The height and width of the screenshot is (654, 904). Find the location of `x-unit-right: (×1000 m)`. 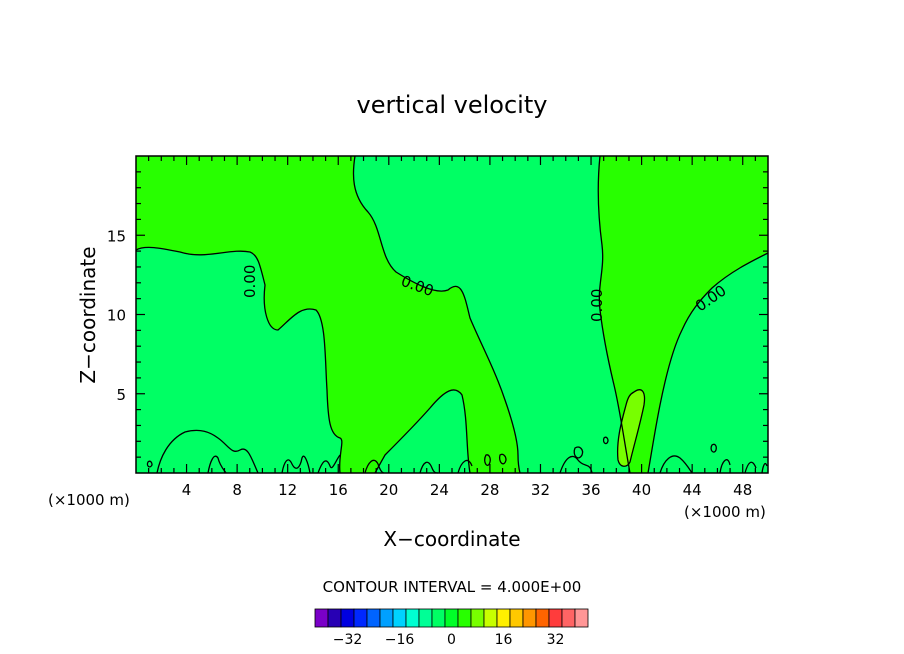

x-unit-right: (×1000 m) is located at coordinates (725, 512).